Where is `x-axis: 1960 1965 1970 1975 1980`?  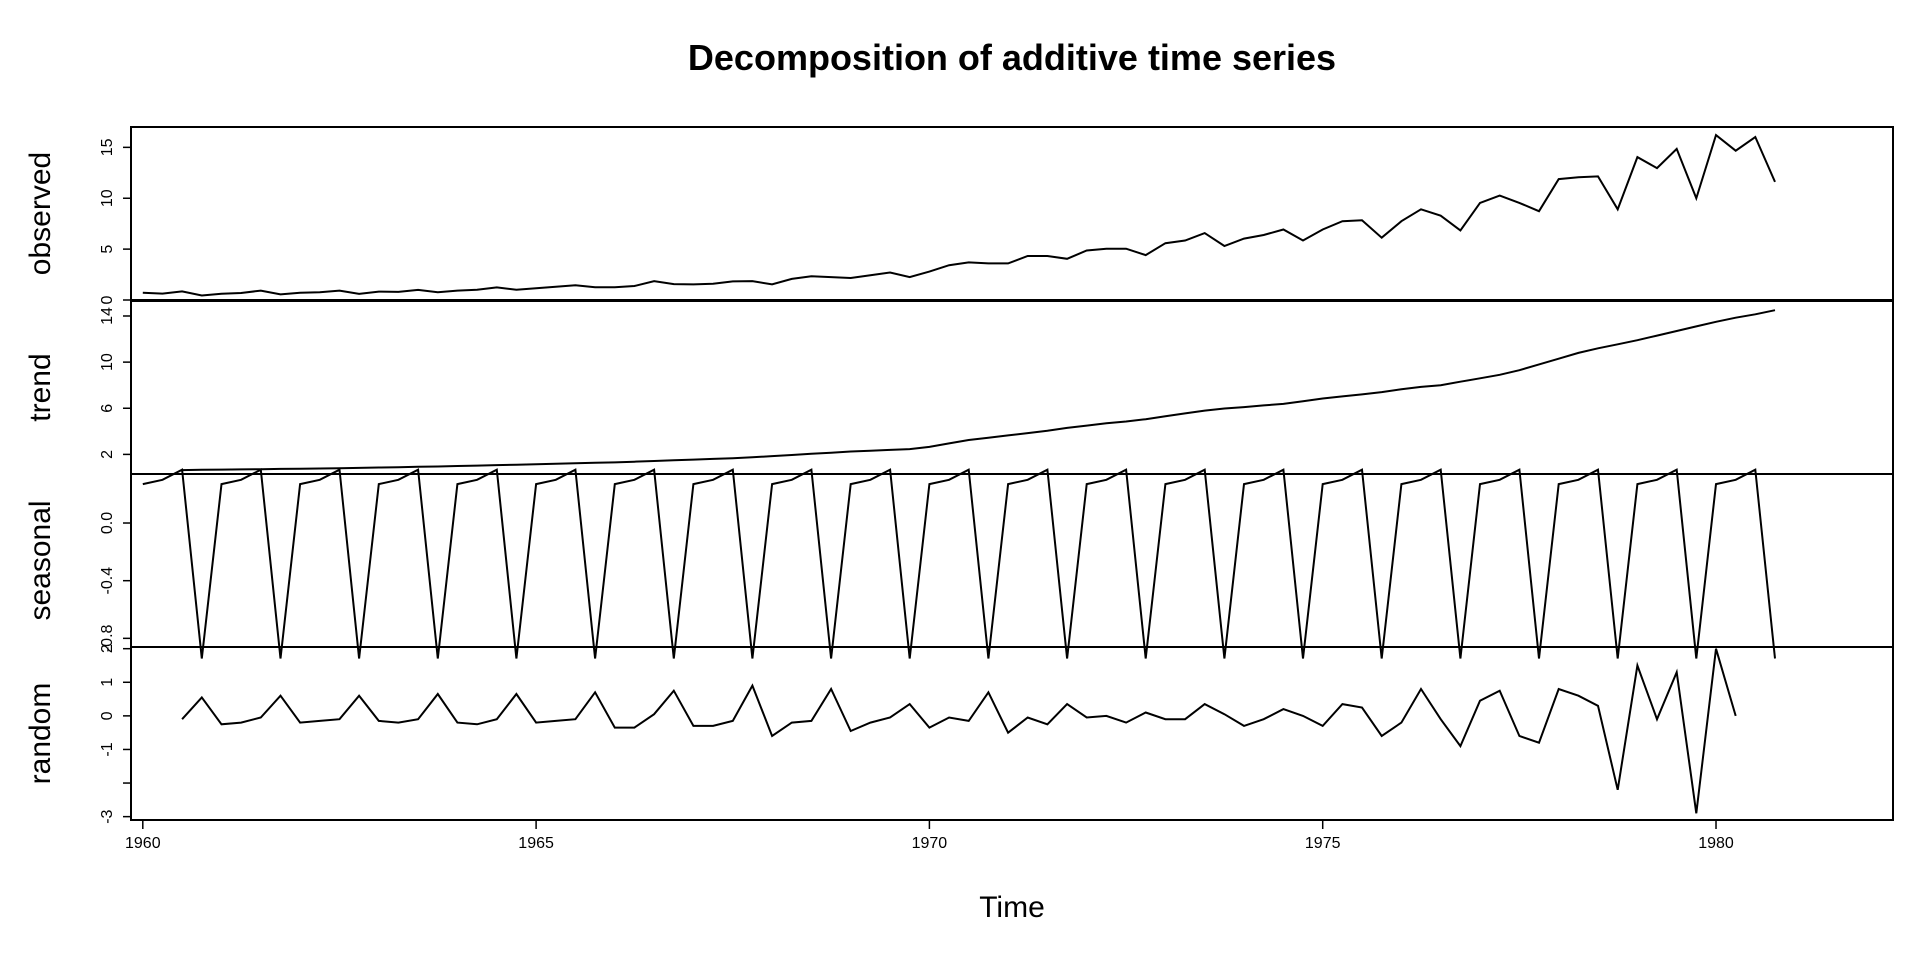
x-axis: 1960 1965 1970 1975 1980 is located at coordinates (929, 836).